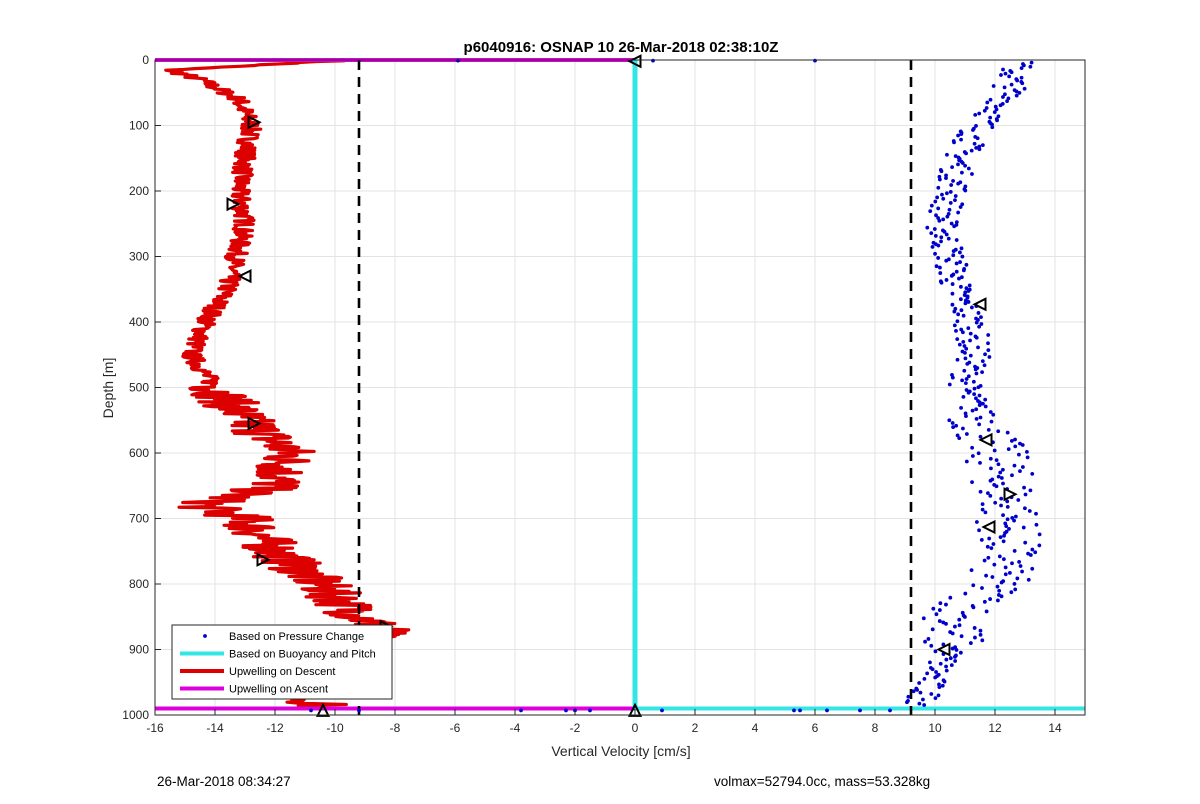 This screenshot has height=804, width=1200. Describe the element at coordinates (155, 728) in the screenshot. I see `x-tick-label: -16` at that location.